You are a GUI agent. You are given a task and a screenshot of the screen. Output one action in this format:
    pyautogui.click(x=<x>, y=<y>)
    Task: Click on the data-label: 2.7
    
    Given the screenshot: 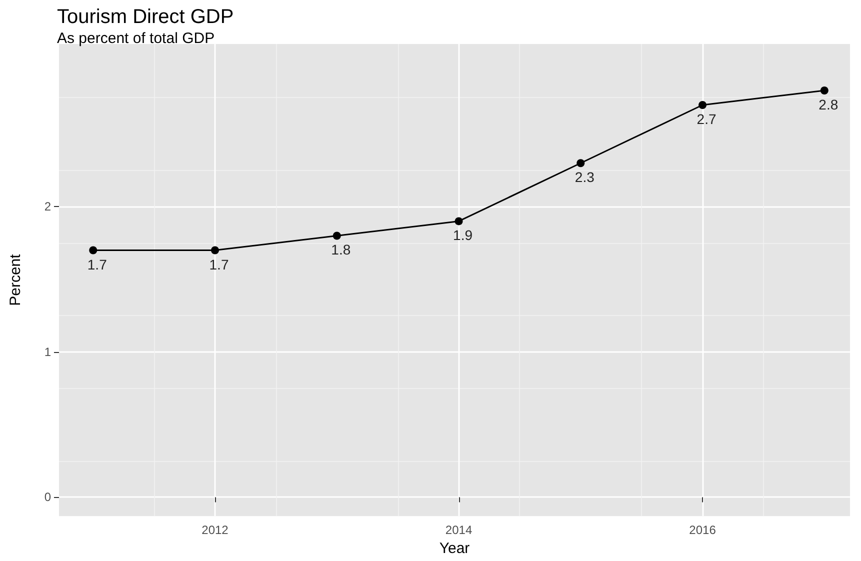 What is the action you would take?
    pyautogui.click(x=706, y=119)
    